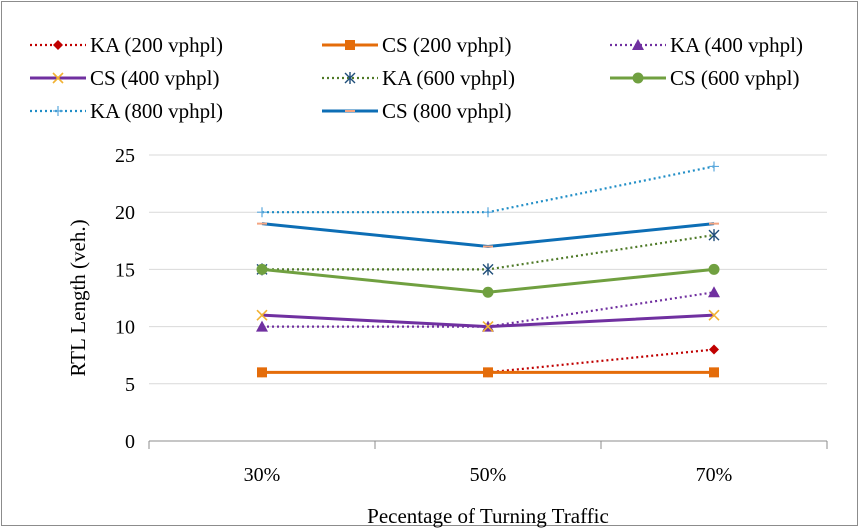  Describe the element at coordinates (714, 475) in the screenshot. I see `x-tick-label: 70%` at that location.